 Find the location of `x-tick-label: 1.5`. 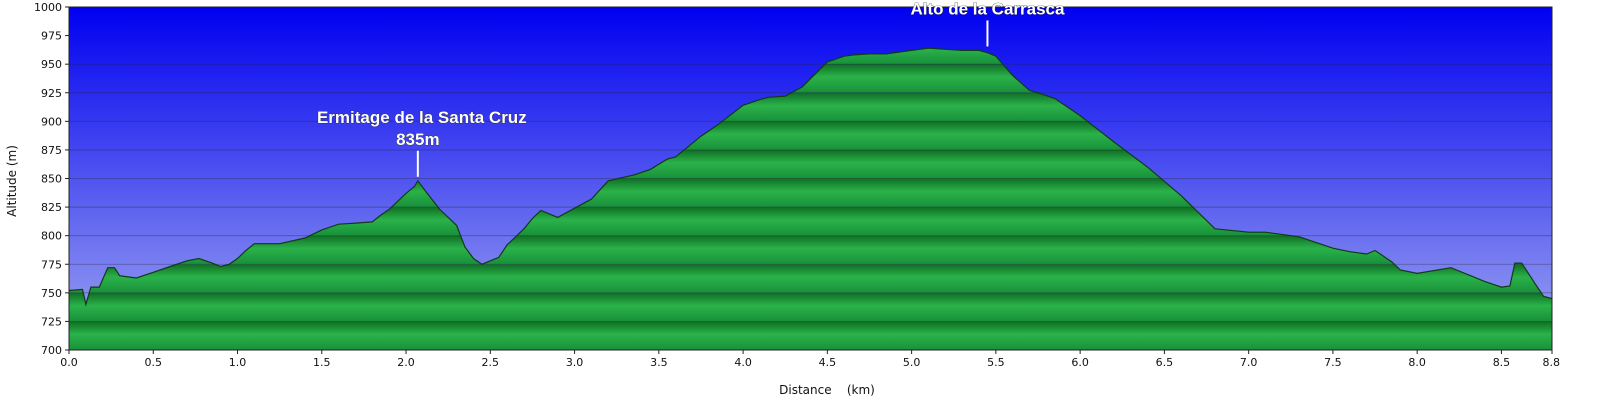

x-tick-label: 1.5 is located at coordinates (322, 362).